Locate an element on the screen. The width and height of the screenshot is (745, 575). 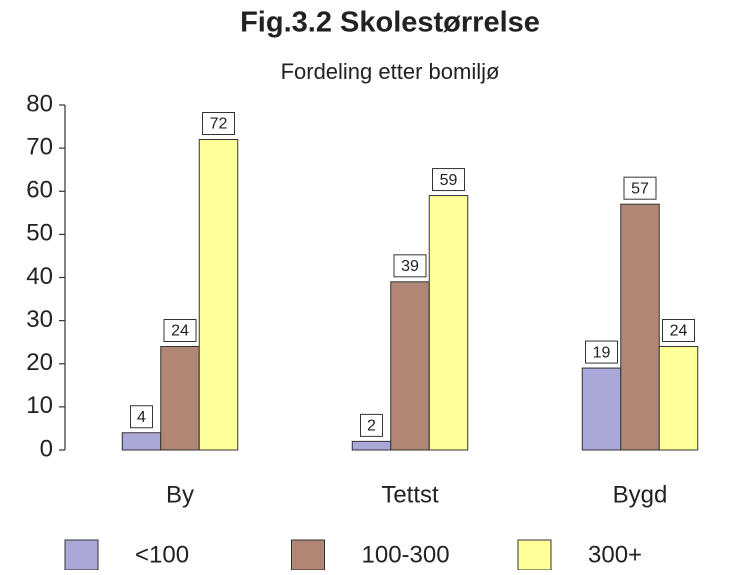
y-tick-label: 10 is located at coordinates (39, 405).